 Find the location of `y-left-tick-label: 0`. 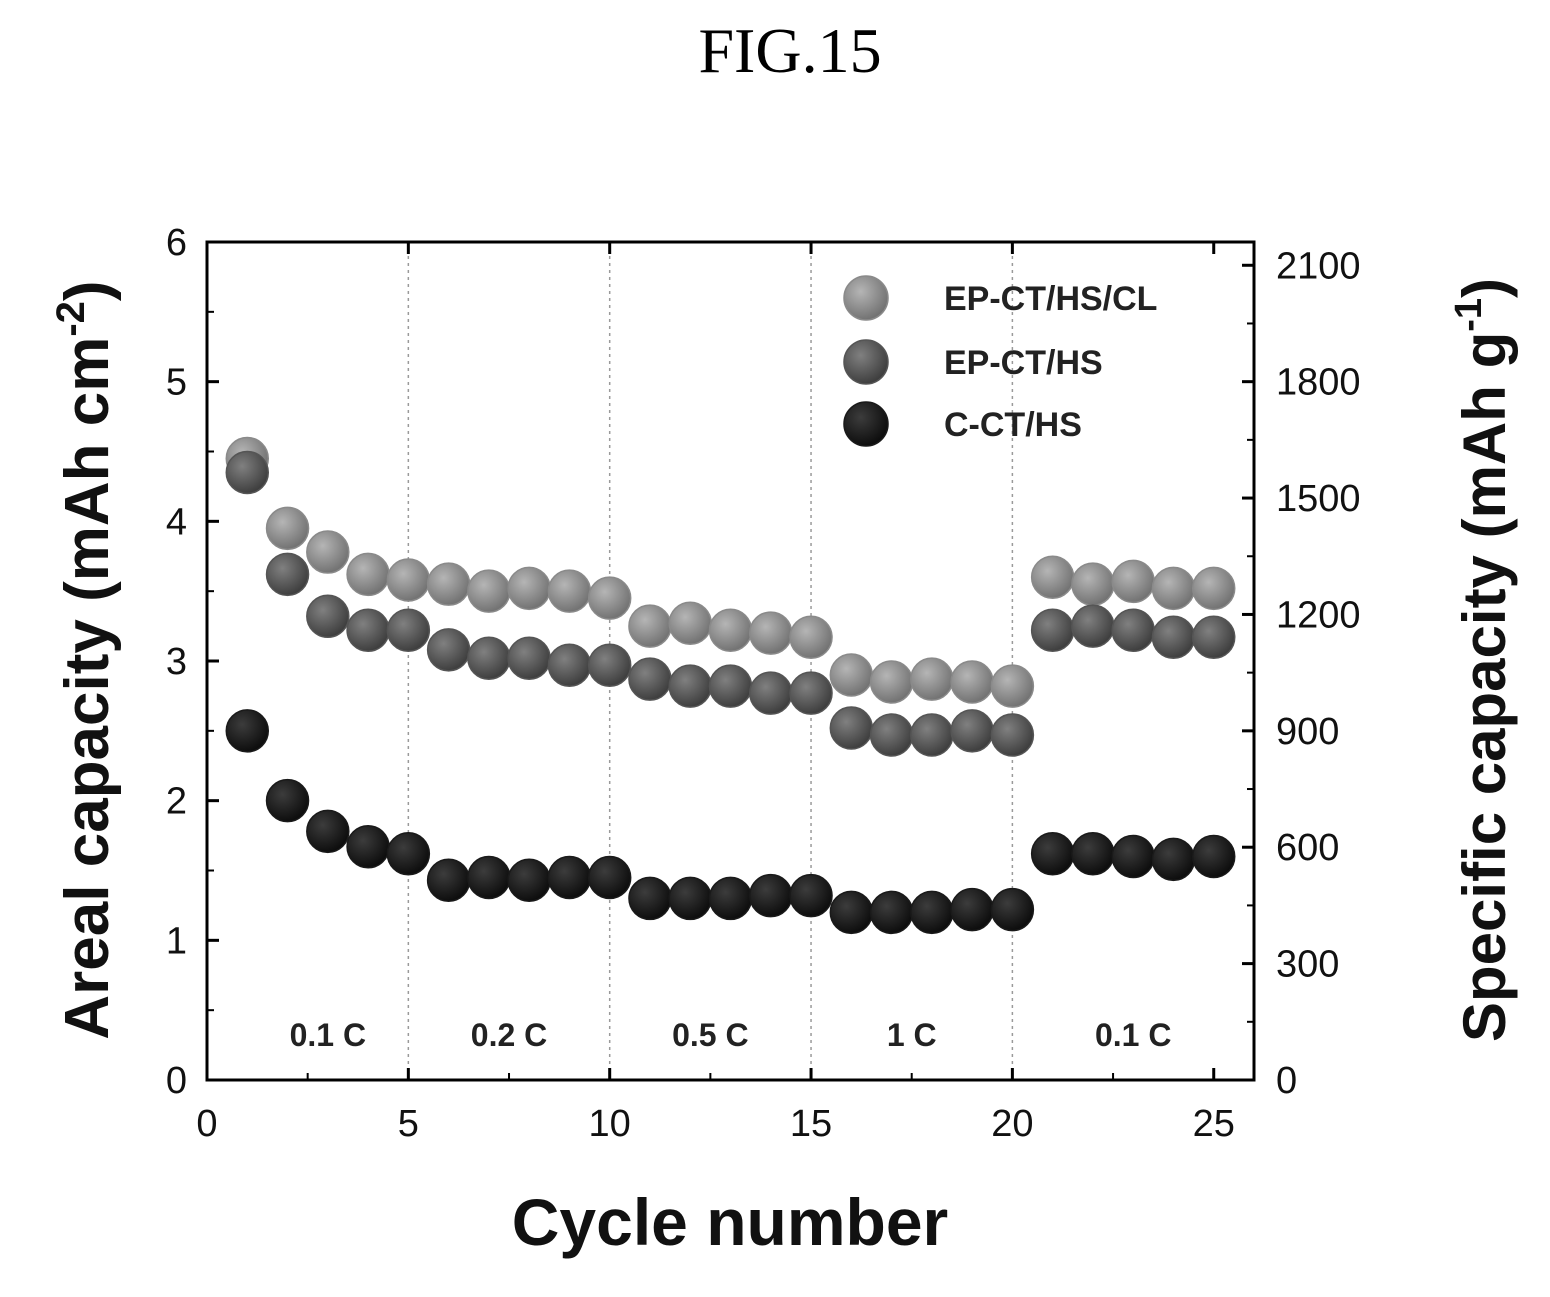

y-left-tick-label: 0 is located at coordinates (176, 1081).